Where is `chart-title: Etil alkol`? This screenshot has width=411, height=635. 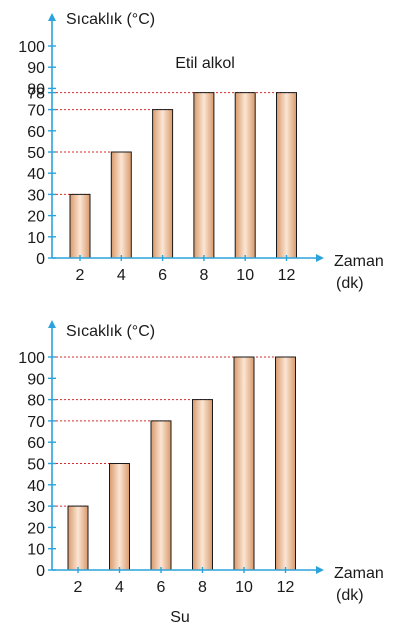
chart-title: Etil alkol is located at coordinates (205, 63).